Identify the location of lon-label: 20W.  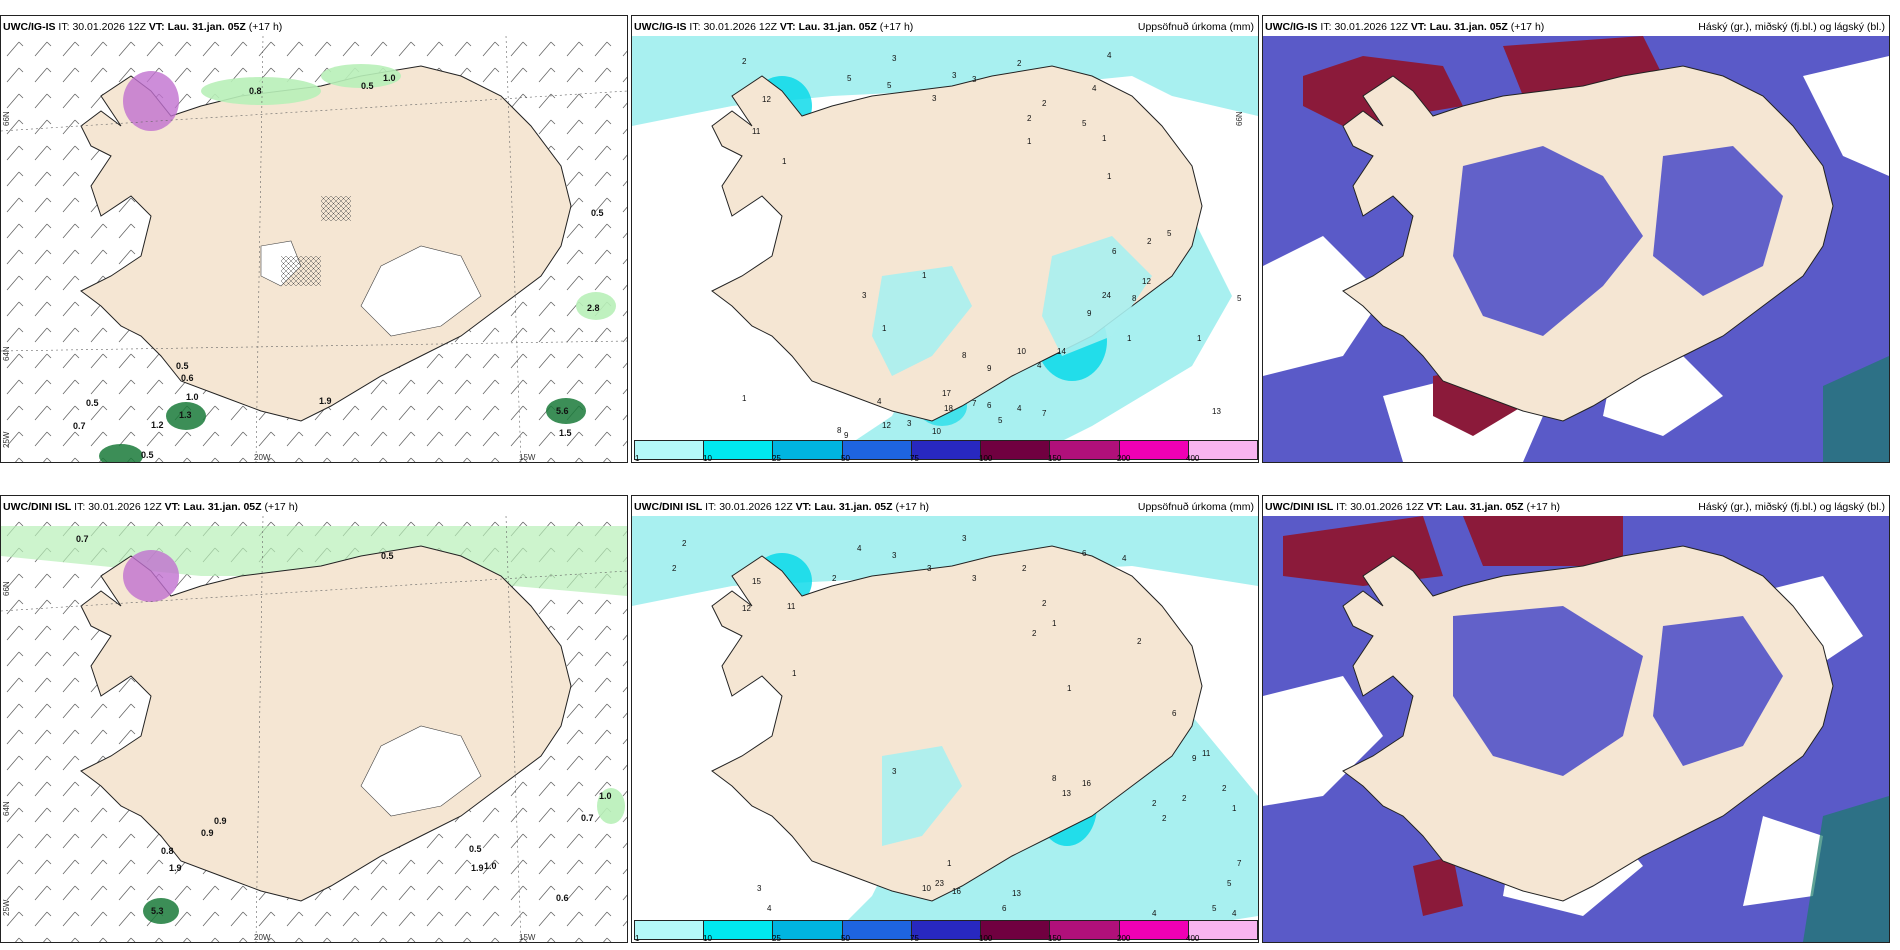
(262, 457).